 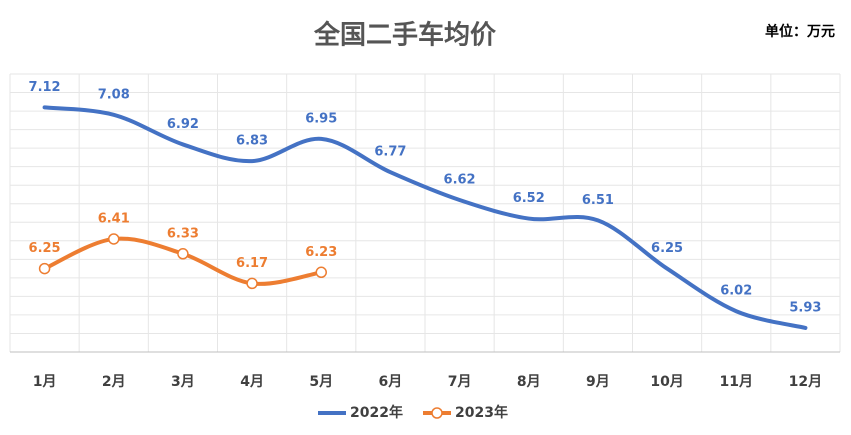 What do you see at coordinates (252, 382) in the screenshot?
I see `x-tick-label: 4月` at bounding box center [252, 382].